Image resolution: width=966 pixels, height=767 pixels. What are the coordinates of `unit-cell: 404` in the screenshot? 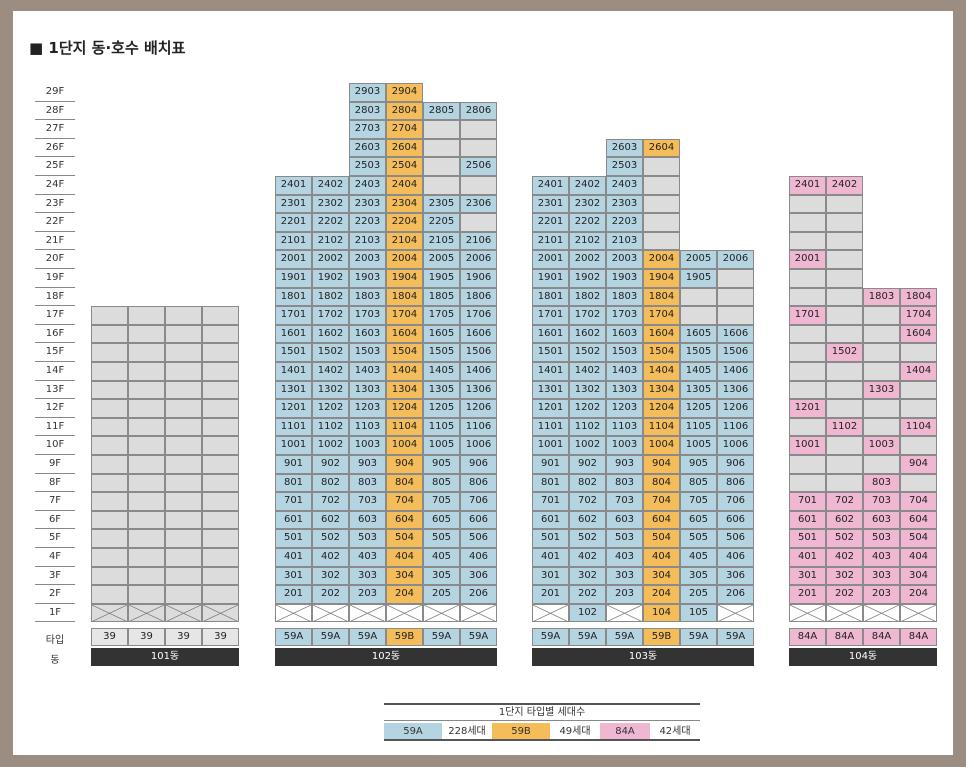 It's located at (918, 557).